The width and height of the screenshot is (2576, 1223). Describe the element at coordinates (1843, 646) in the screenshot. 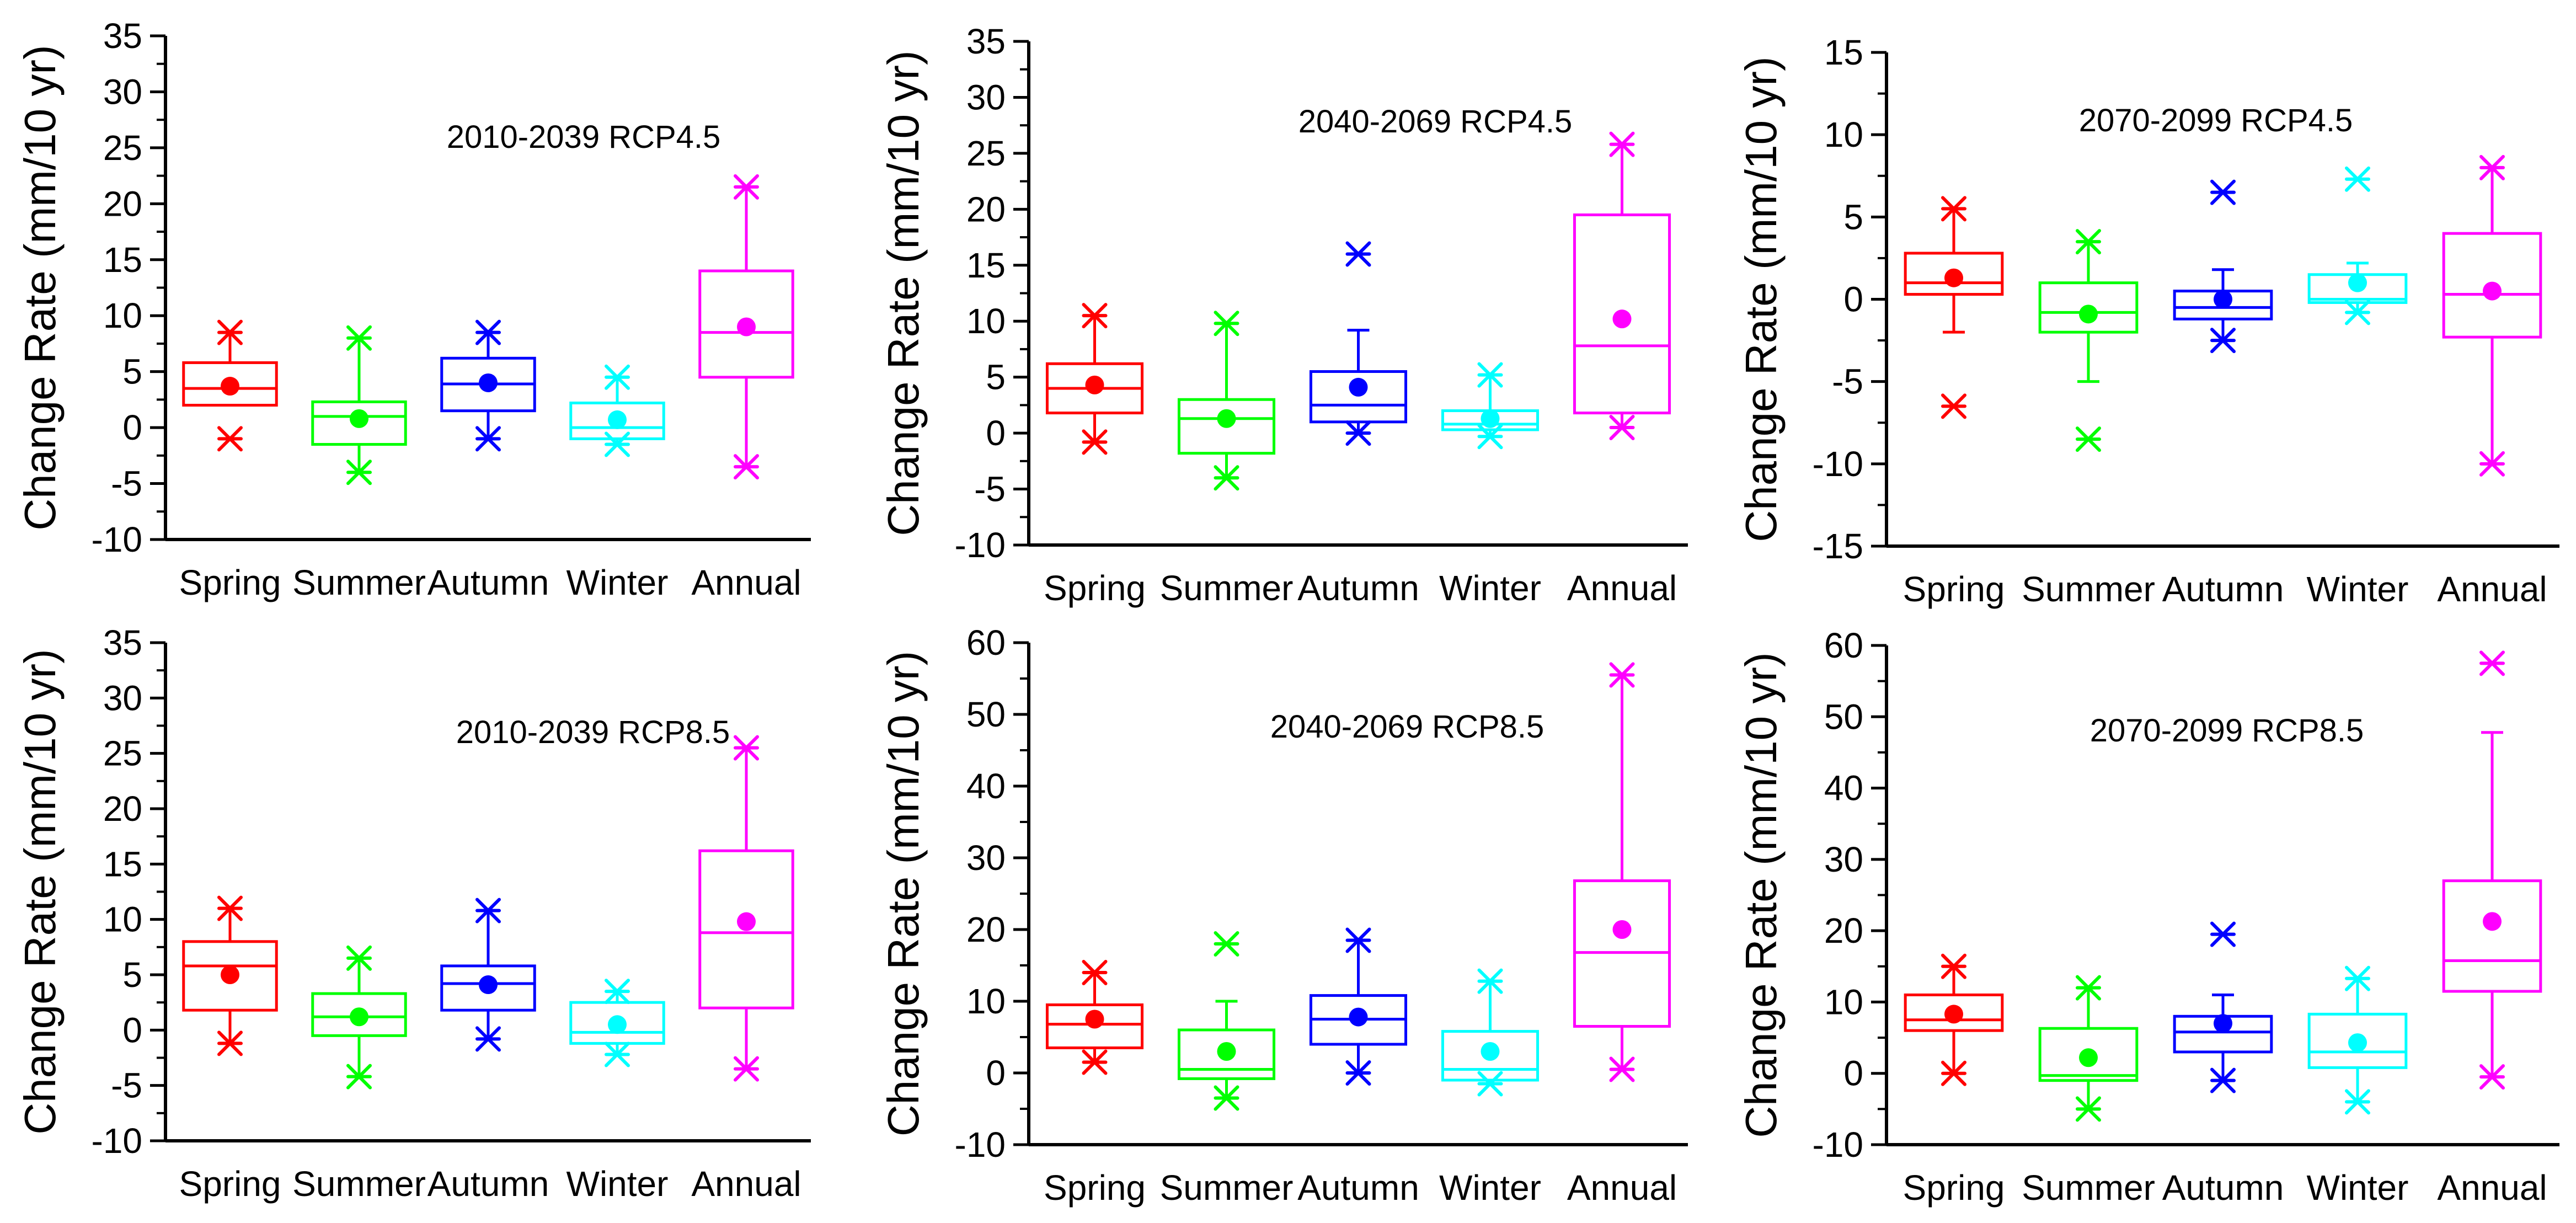

I see `y-tick-label: 60` at that location.